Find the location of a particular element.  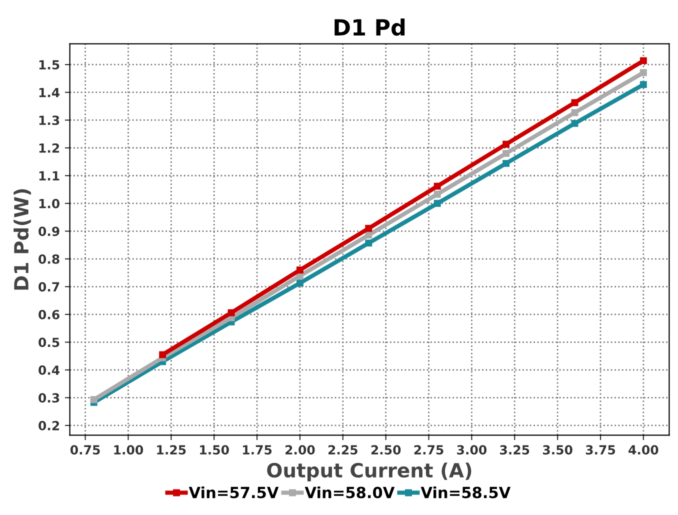

y-tick-label: 1.5 is located at coordinates (49, 65).